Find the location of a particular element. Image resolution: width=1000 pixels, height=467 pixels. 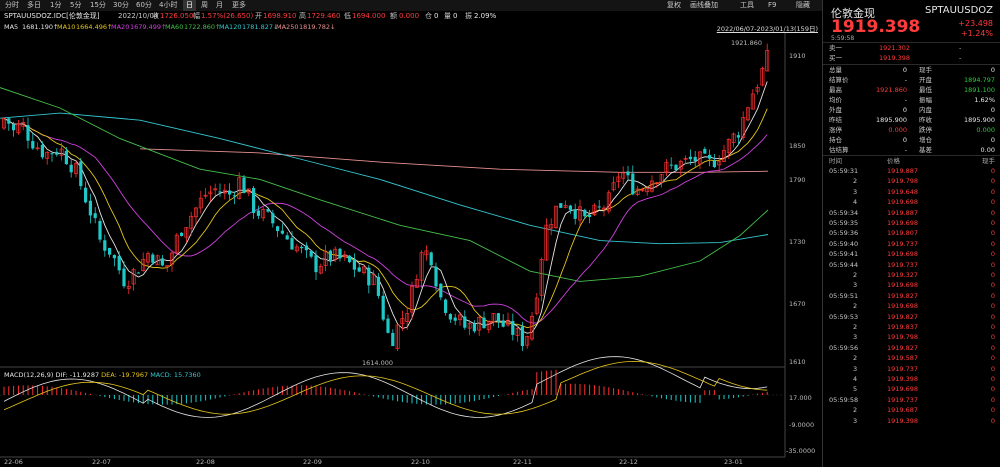

price-tick: 1730 is located at coordinates (797, 242).